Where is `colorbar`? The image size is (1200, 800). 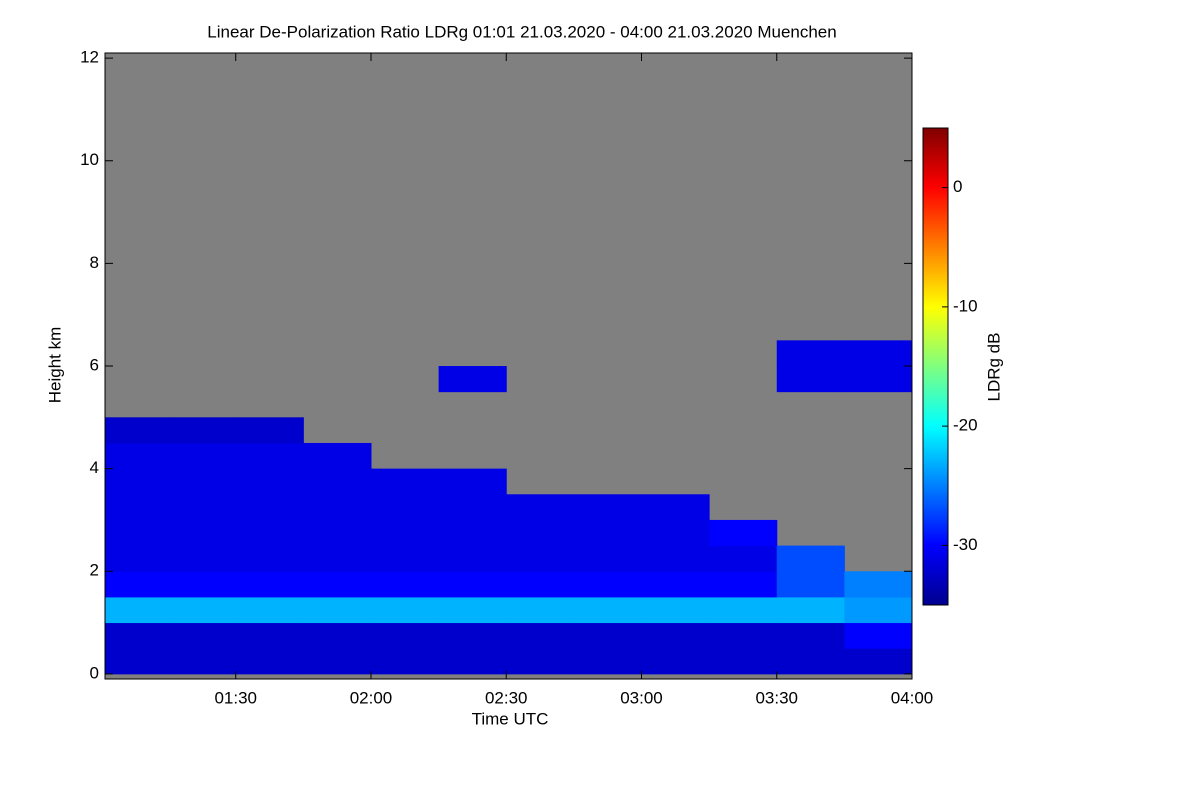 colorbar is located at coordinates (935, 366).